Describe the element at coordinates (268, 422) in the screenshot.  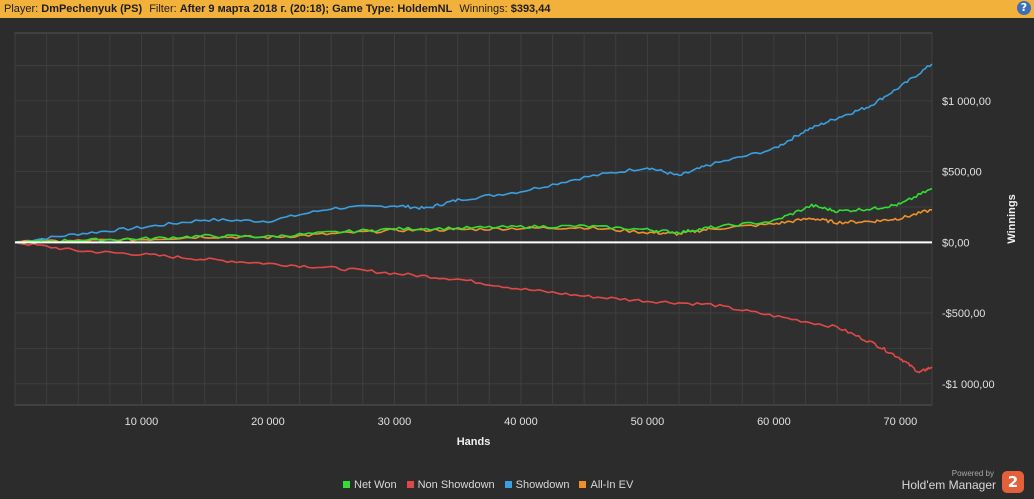
I see `x-tick-label: 20 000` at that location.